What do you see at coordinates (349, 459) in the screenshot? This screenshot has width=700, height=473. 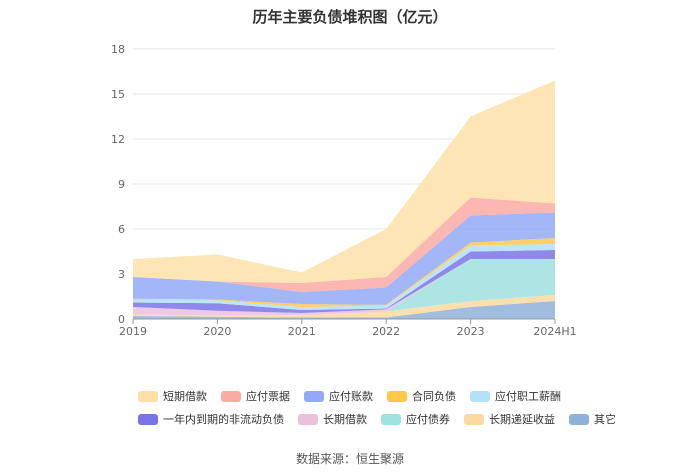 I see `data-source: 数据来源：恒生聚源` at bounding box center [349, 459].